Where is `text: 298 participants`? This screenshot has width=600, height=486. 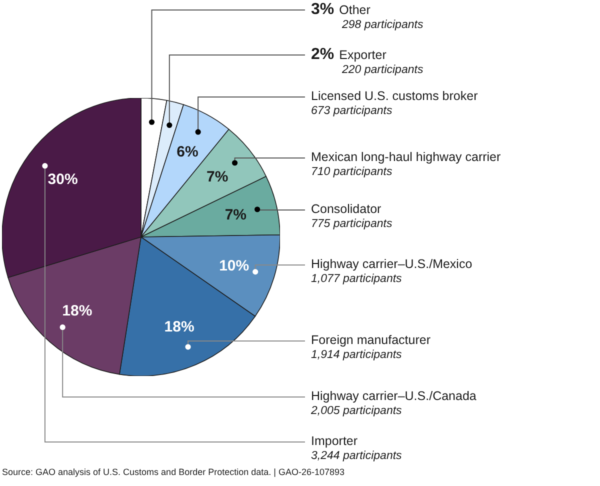 text: 298 participants is located at coordinates (382, 25).